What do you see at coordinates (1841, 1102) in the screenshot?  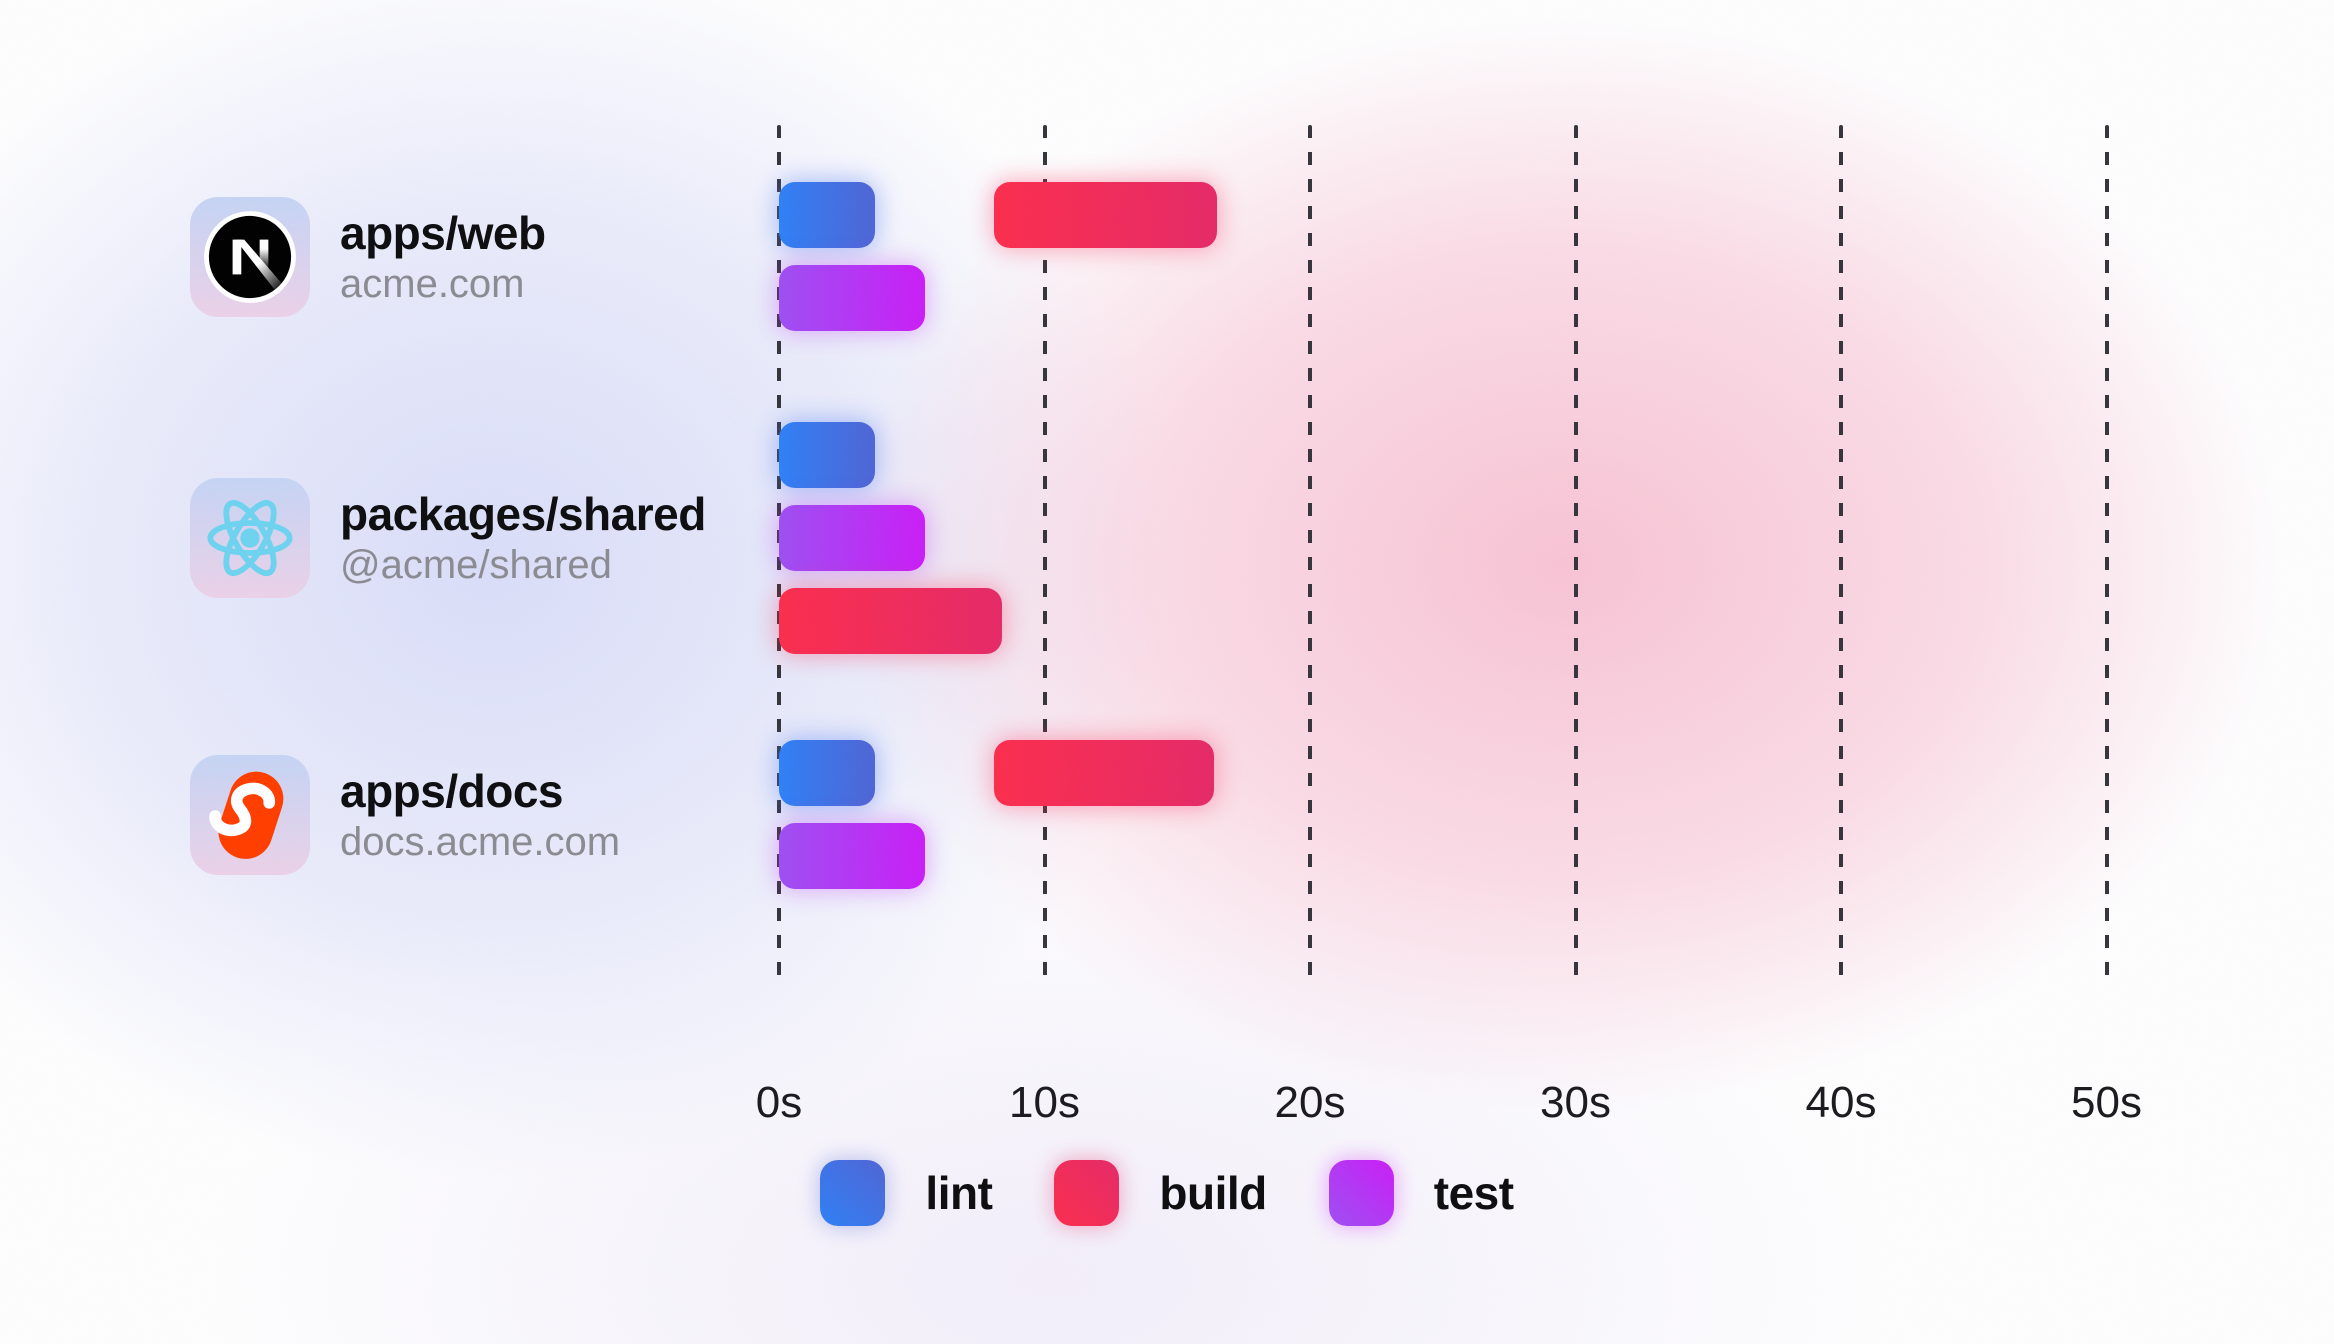 I see `axis-tick-label: 40s` at bounding box center [1841, 1102].